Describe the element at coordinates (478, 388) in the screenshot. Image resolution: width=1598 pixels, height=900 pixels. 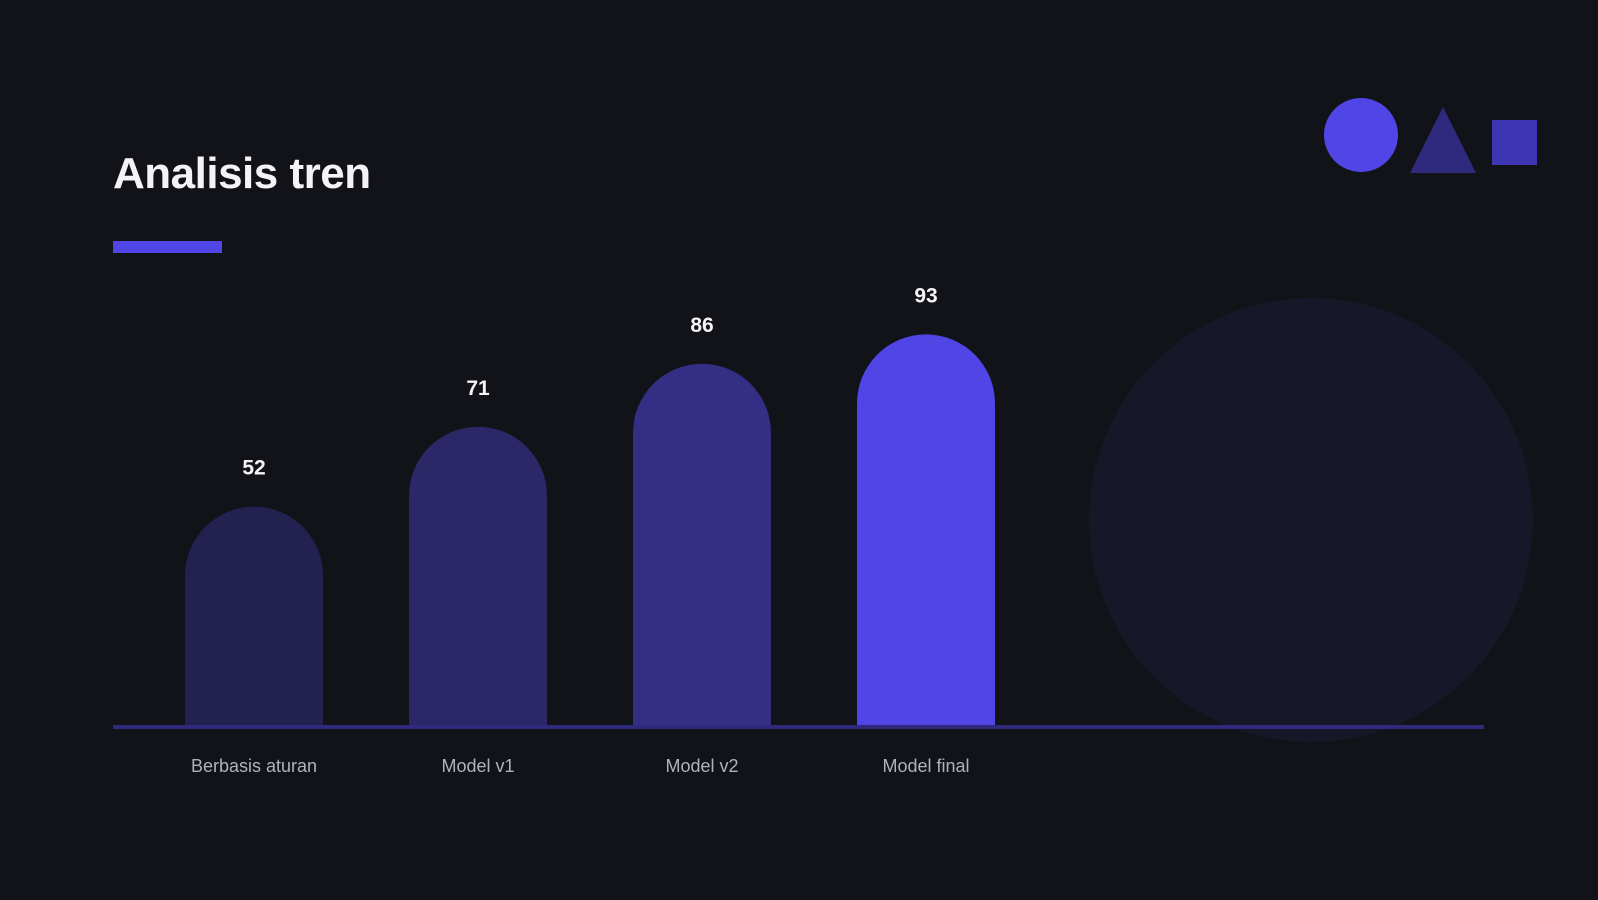
I see `value-label-2: 71` at that location.